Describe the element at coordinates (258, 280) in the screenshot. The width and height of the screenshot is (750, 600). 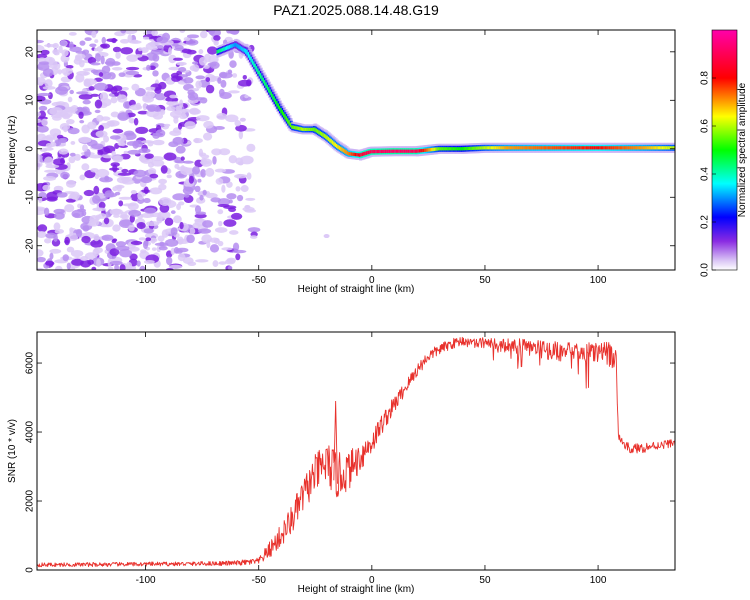
I see `spectrogram-x-tick-label: -50` at that location.